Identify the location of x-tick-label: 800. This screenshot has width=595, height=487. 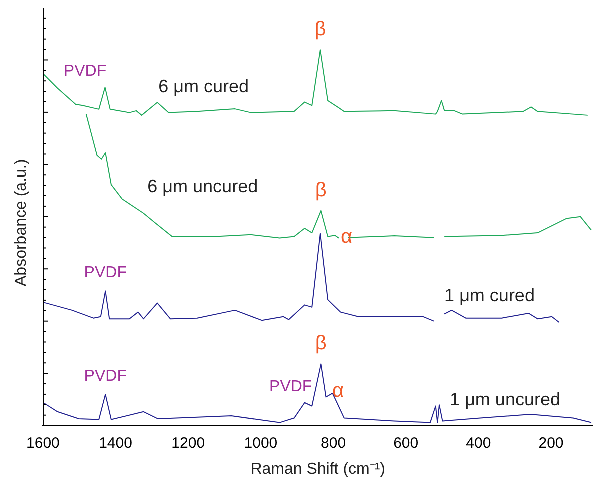
(333, 443).